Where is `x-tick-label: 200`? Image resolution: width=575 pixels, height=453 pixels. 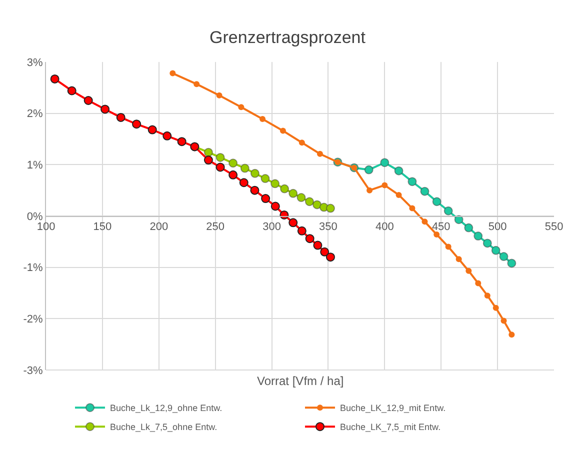 x-tick-label: 200 is located at coordinates (159, 227).